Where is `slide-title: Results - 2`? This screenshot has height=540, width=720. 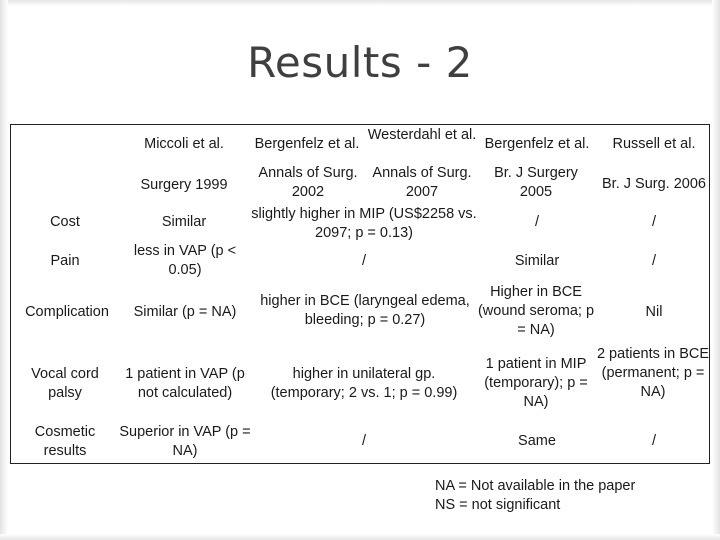 slide-title: Results - 2 is located at coordinates (360, 62).